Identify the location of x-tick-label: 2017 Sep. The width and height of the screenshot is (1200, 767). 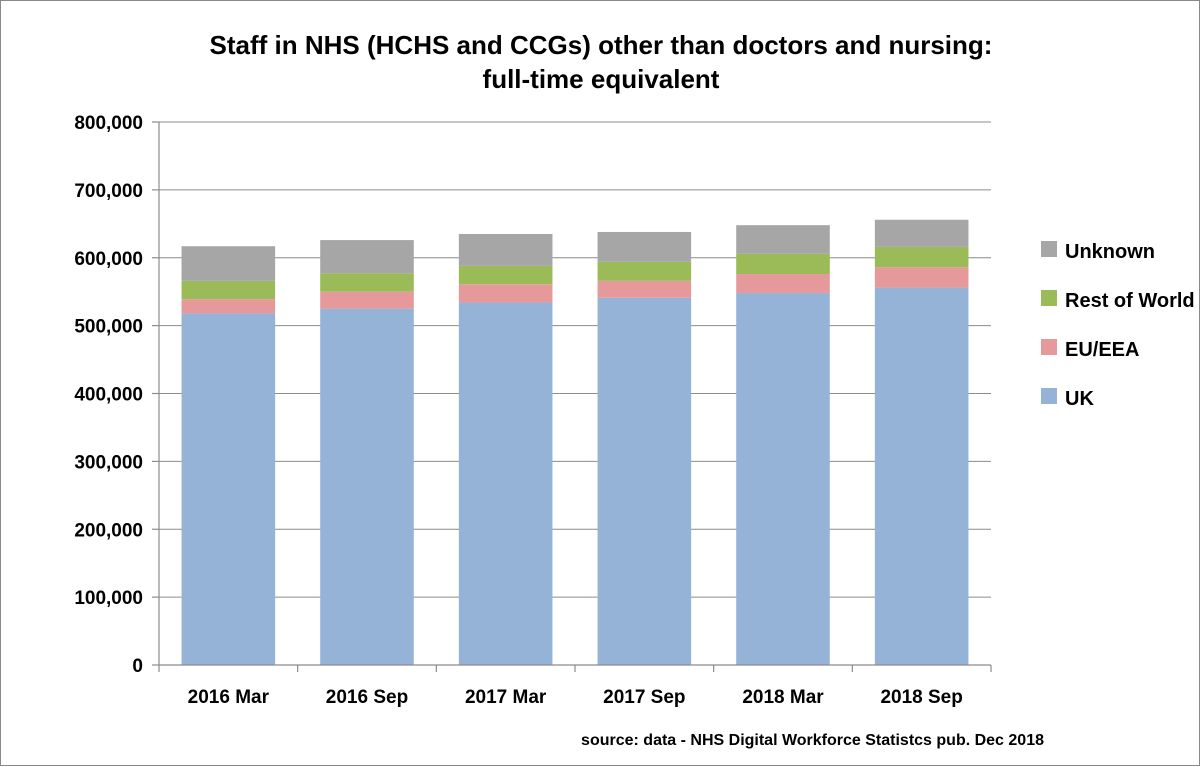
(644, 697).